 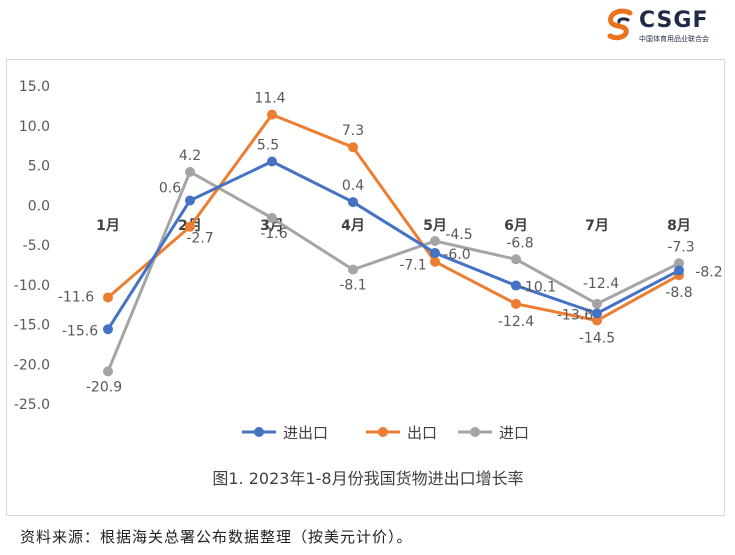 What do you see at coordinates (108, 226) in the screenshot?
I see `x-category-label: 1月` at bounding box center [108, 226].